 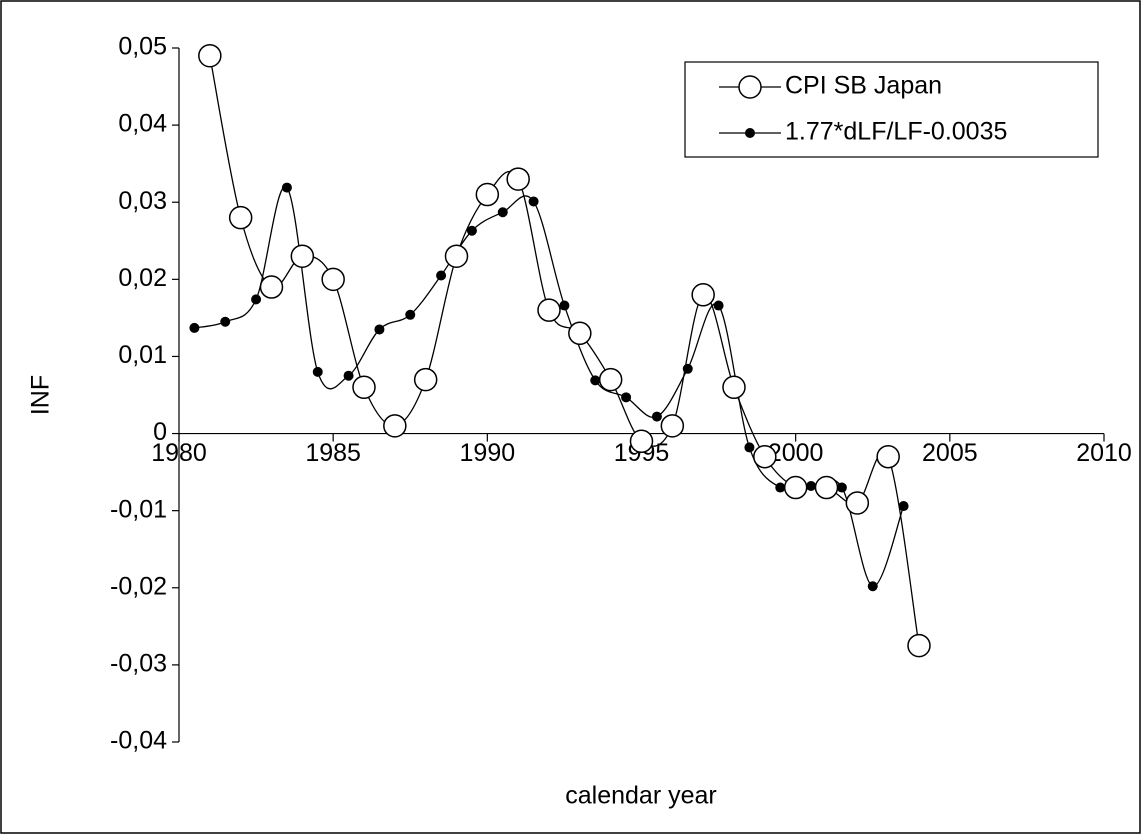 What do you see at coordinates (896, 132) in the screenshot?
I see `legend-label: 1.77*dLF/LF-0.0035` at bounding box center [896, 132].